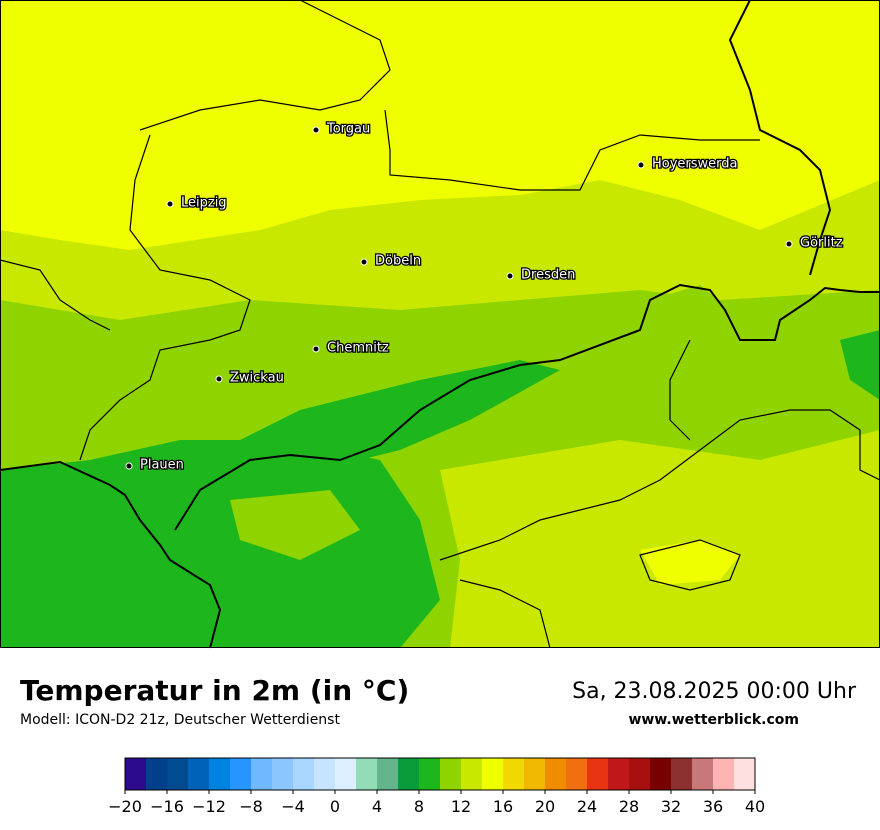 This screenshot has height=830, width=880. I want to click on tick-label: 8, so click(419, 806).